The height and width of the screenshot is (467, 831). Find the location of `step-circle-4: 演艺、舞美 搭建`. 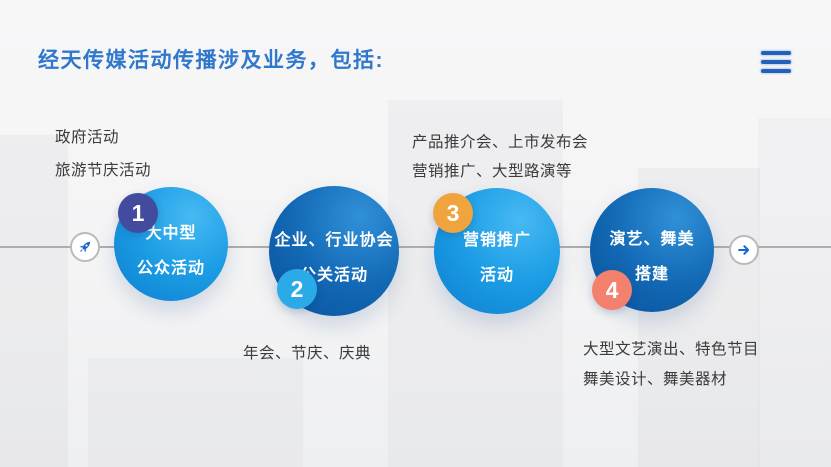

step-circle-4: 演艺、舞美 搭建 is located at coordinates (652, 250).